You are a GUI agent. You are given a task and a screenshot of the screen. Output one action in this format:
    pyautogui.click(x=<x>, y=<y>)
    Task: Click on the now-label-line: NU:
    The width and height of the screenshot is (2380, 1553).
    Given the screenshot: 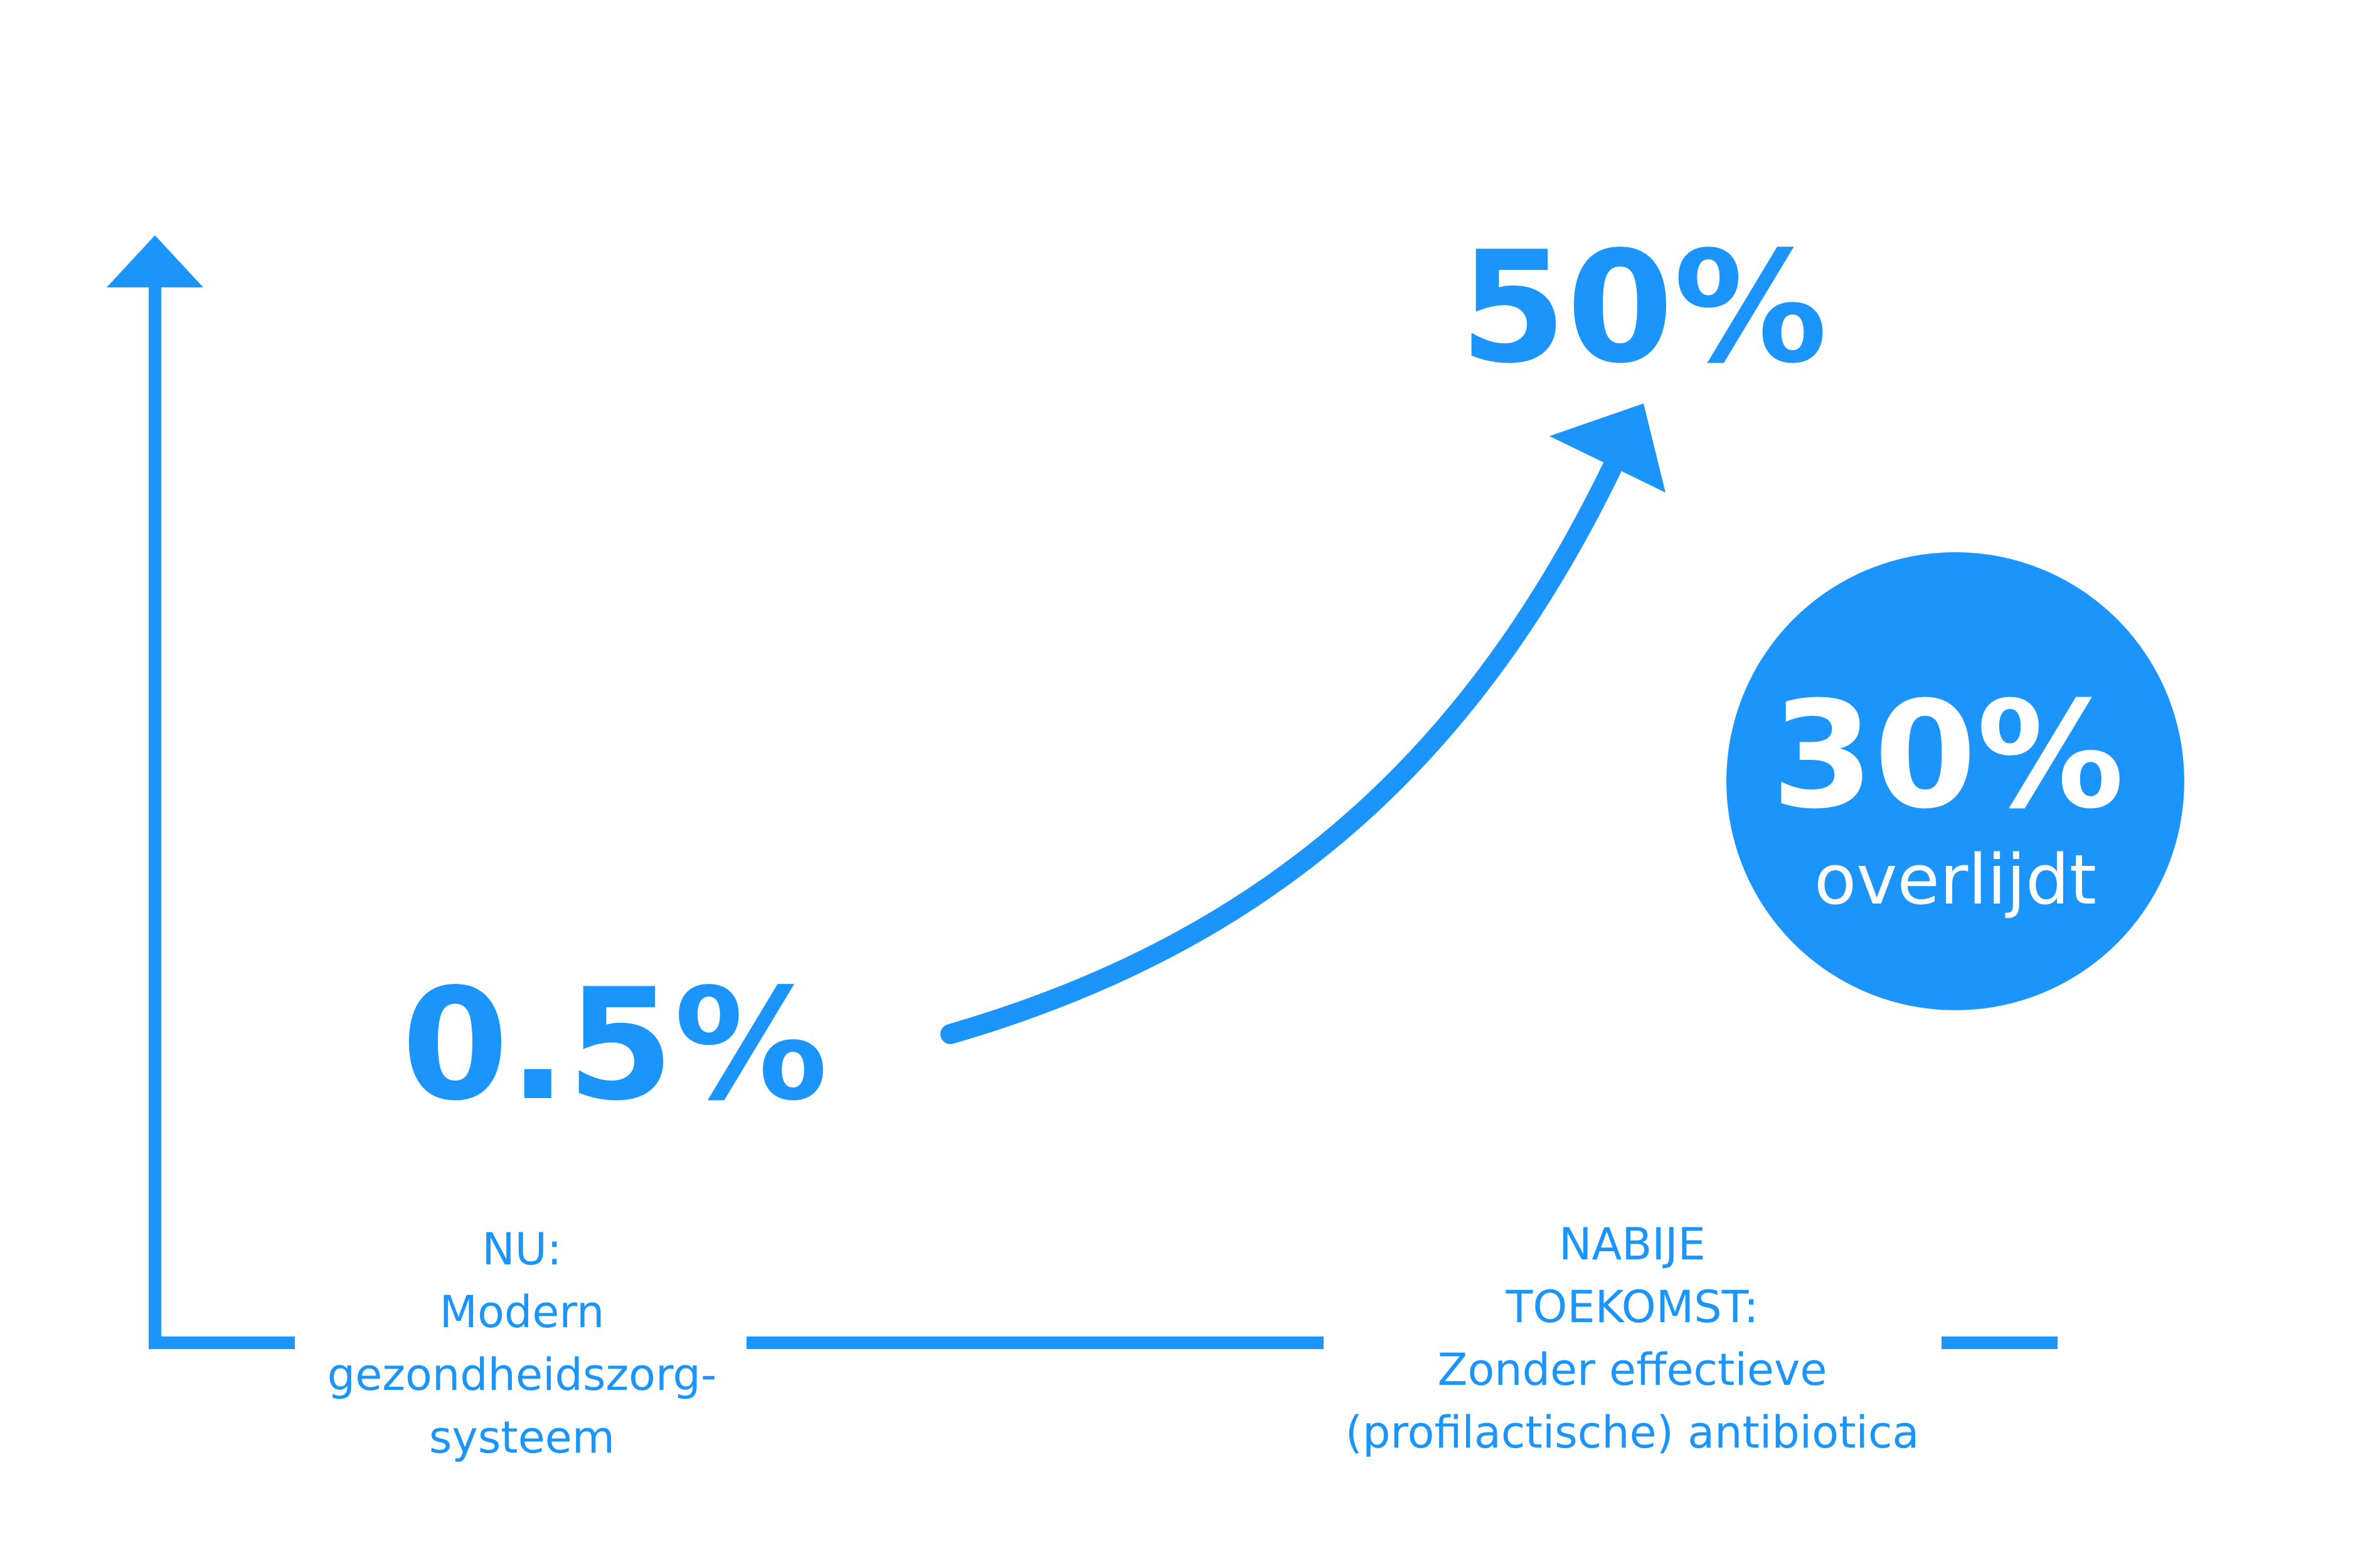 What is the action you would take?
    pyautogui.click(x=522, y=1250)
    